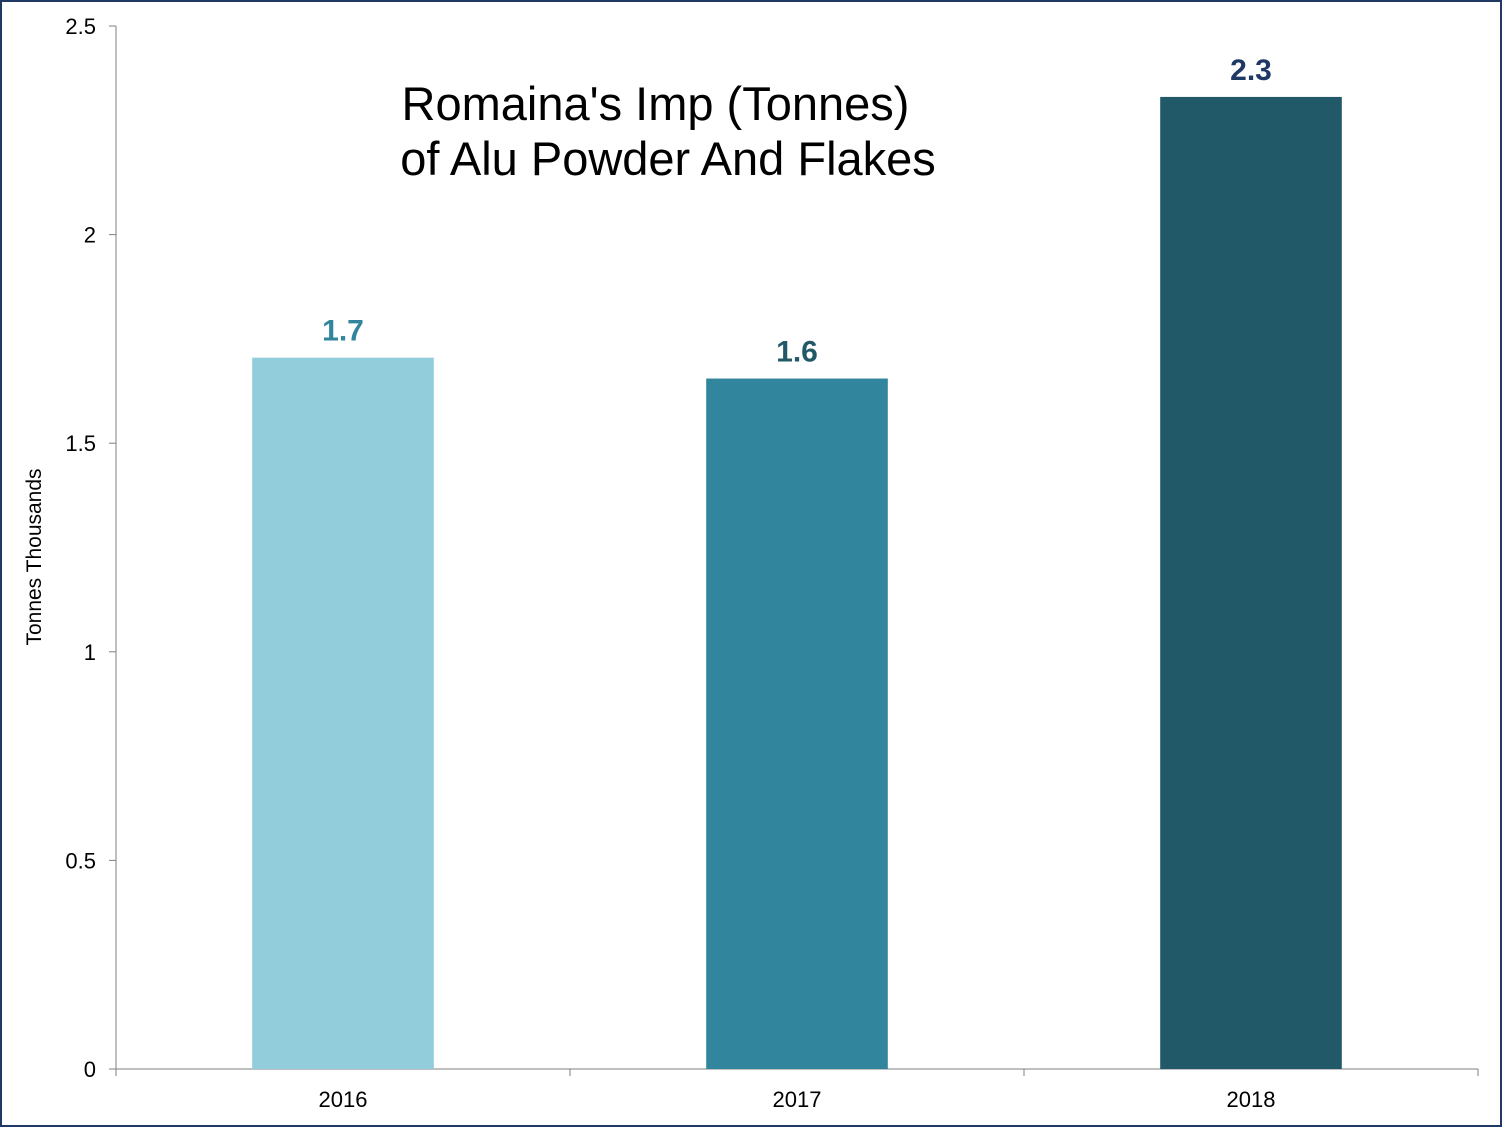 Image resolution: width=1502 pixels, height=1127 pixels. What do you see at coordinates (1251, 1099) in the screenshot?
I see `x-tick-label: 2018` at bounding box center [1251, 1099].